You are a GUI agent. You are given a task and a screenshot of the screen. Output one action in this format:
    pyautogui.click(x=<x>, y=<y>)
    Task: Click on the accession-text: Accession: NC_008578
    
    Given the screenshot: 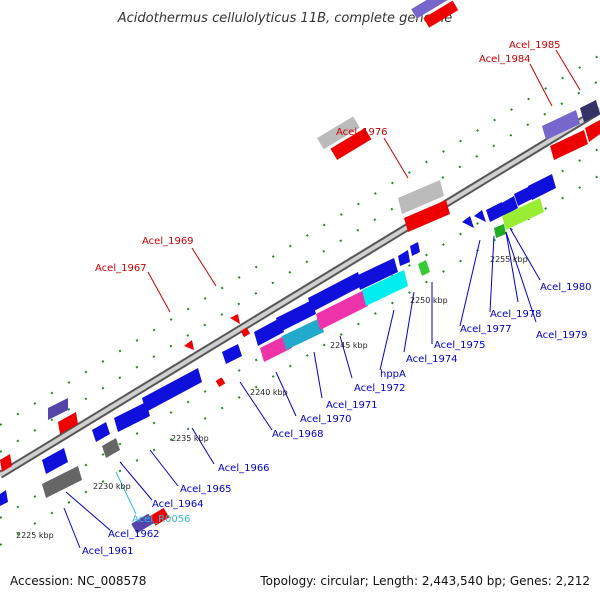 What is the action you would take?
    pyautogui.click(x=78, y=581)
    